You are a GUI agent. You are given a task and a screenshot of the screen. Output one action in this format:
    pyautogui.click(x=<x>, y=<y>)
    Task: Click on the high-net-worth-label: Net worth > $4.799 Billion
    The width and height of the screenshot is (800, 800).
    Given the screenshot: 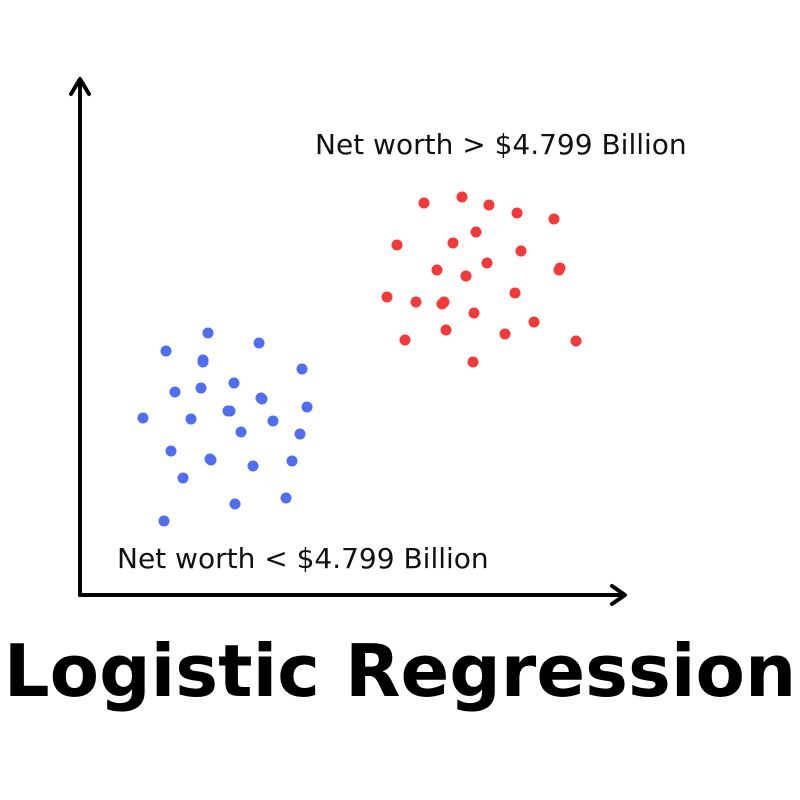 What is the action you would take?
    pyautogui.click(x=501, y=144)
    